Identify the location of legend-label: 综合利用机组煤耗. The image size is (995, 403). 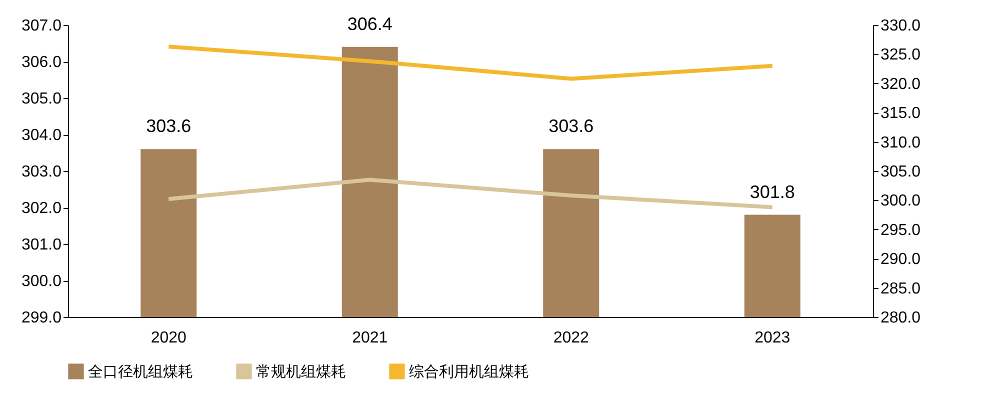
(469, 371).